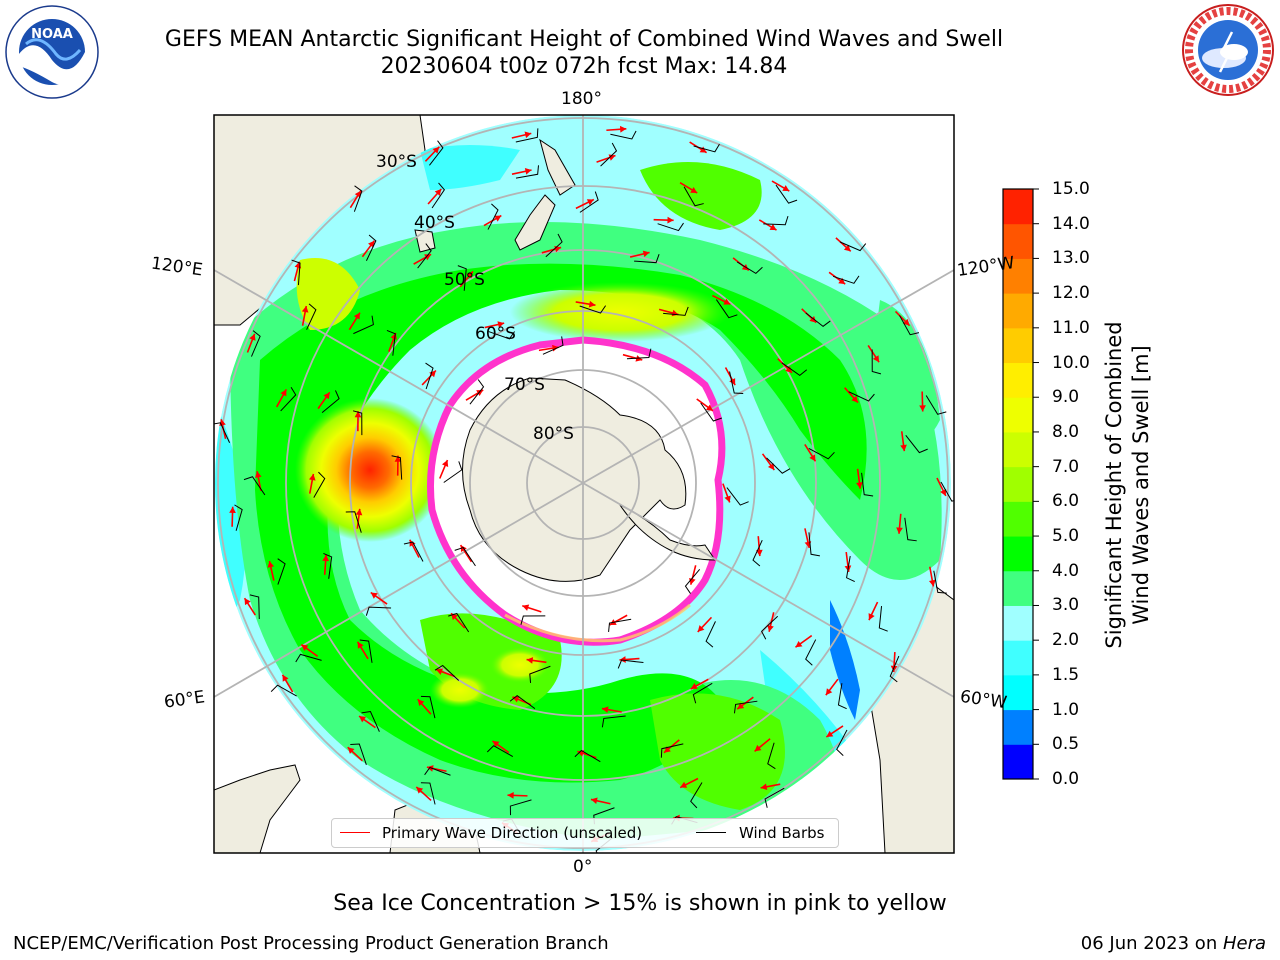  I want to click on lon-label-180: 180°, so click(581, 99).